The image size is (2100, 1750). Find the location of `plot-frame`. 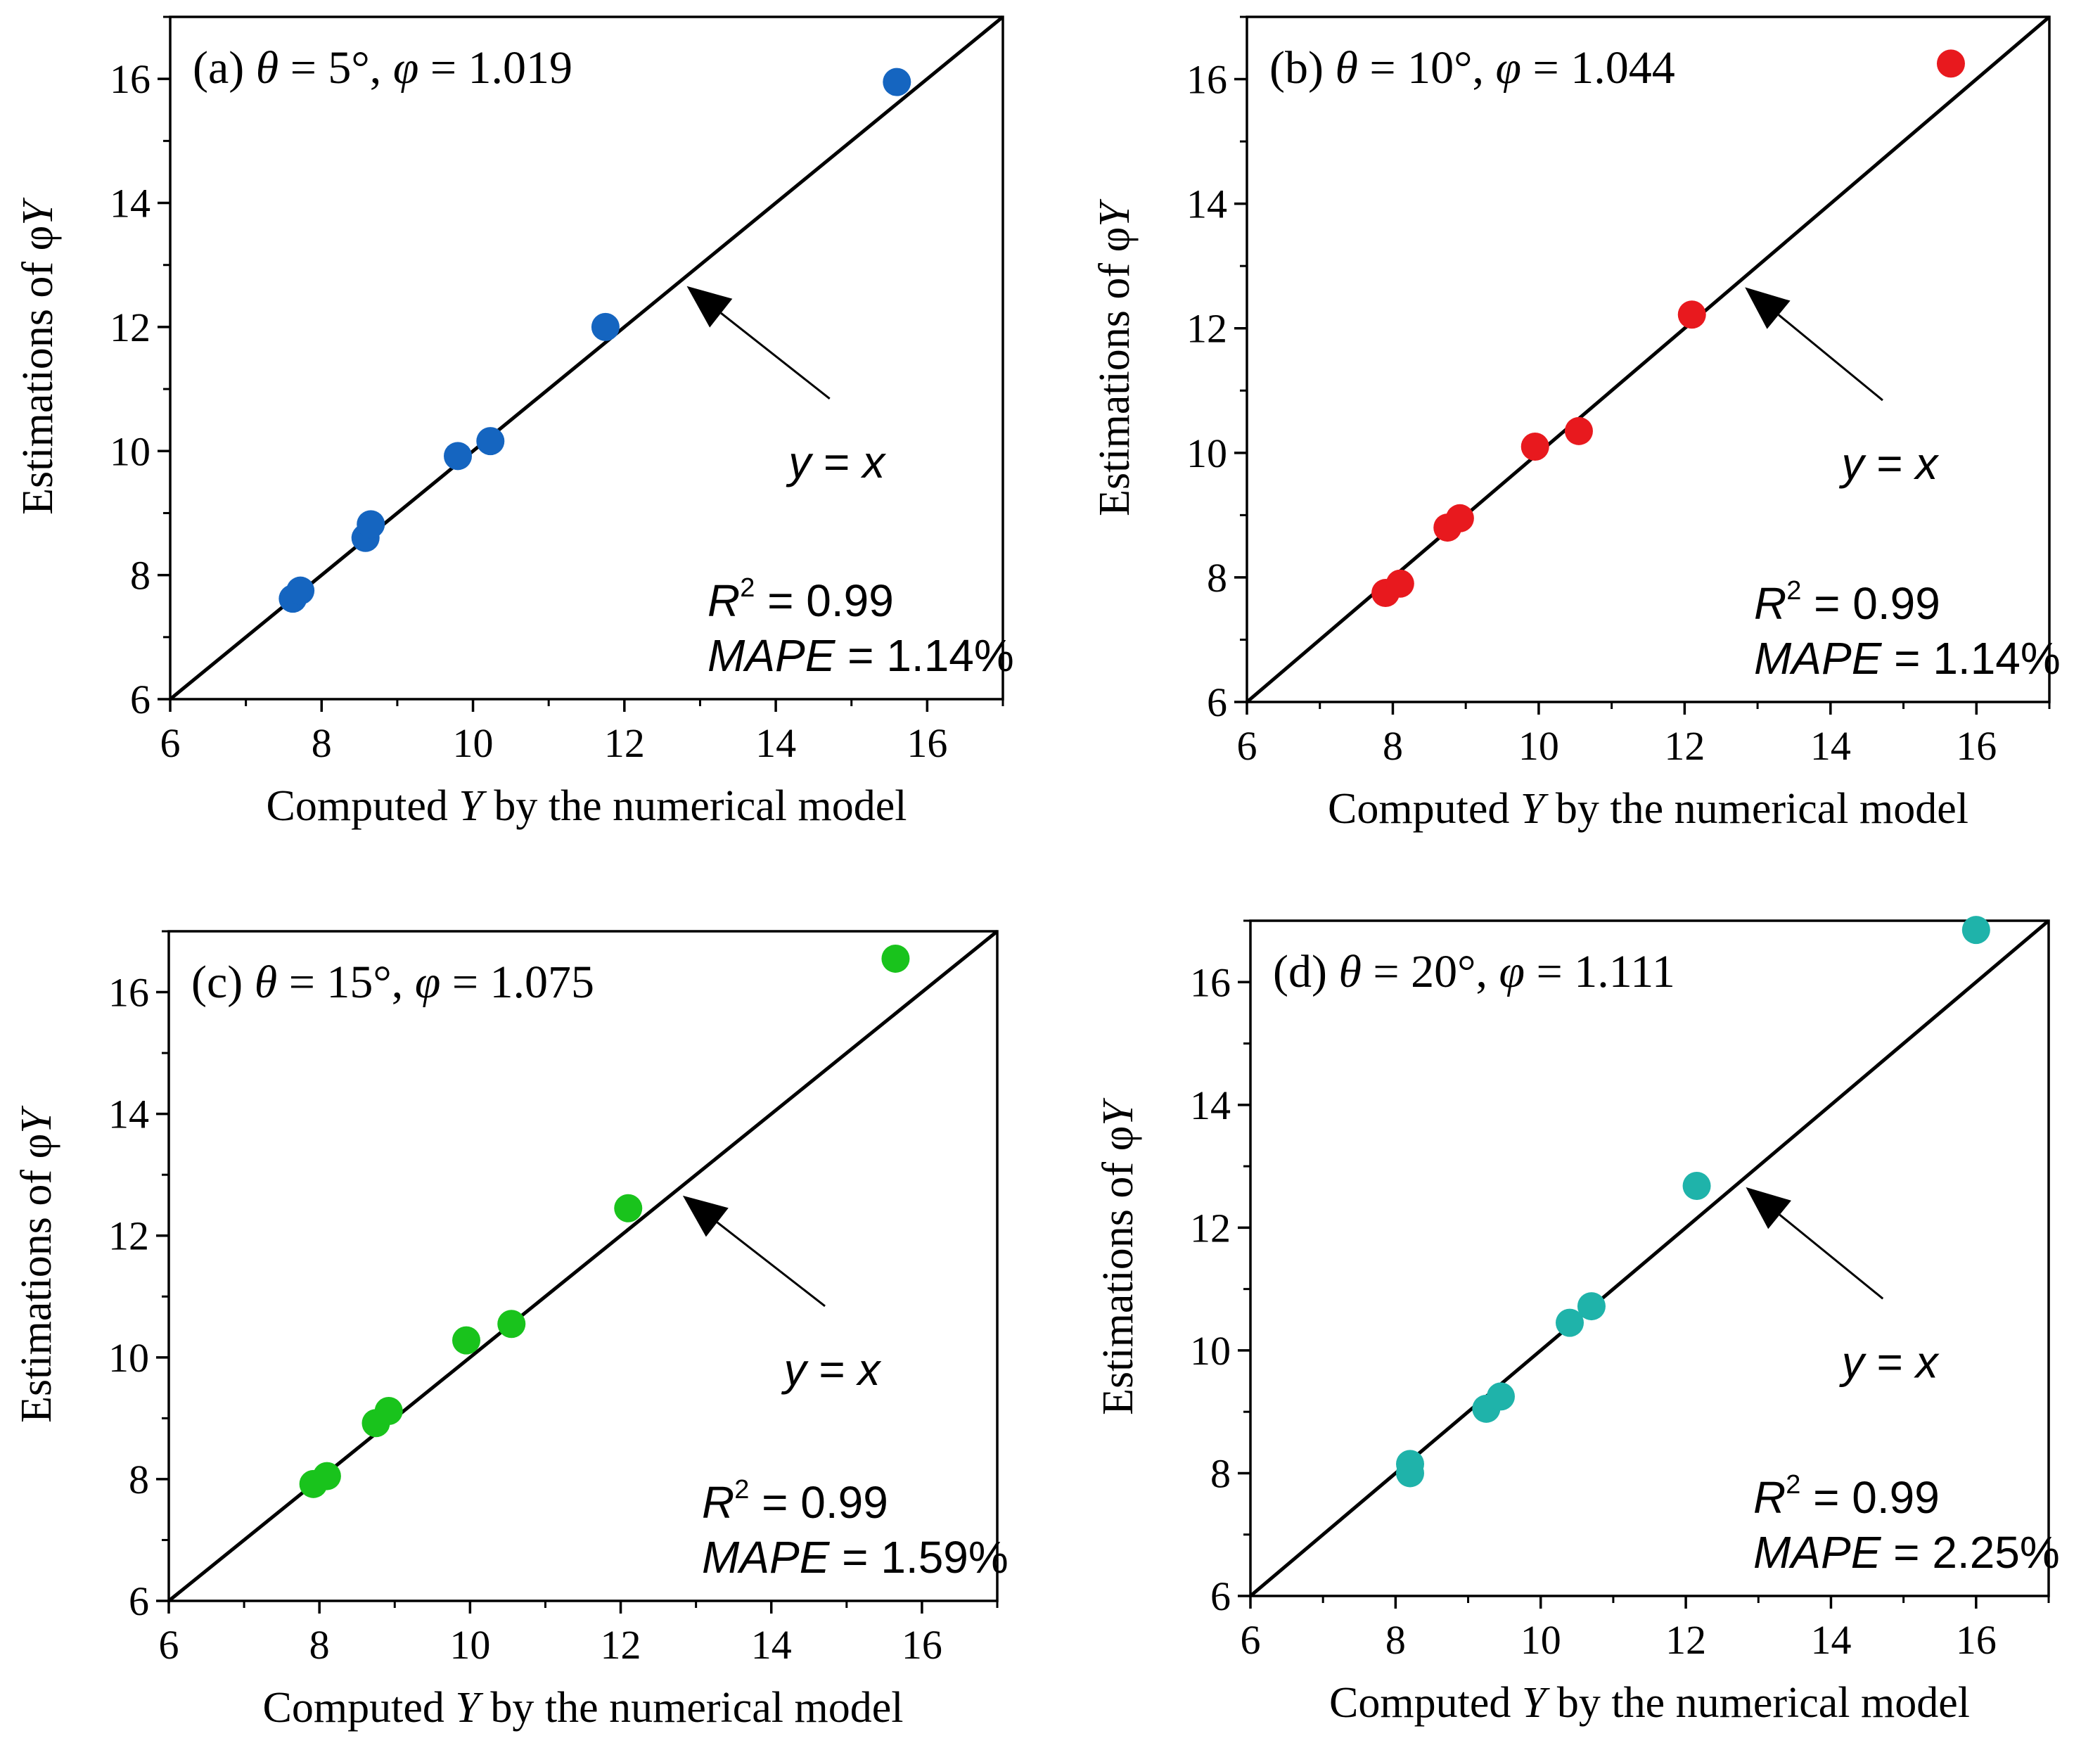

plot-frame is located at coordinates (1650, 1258).